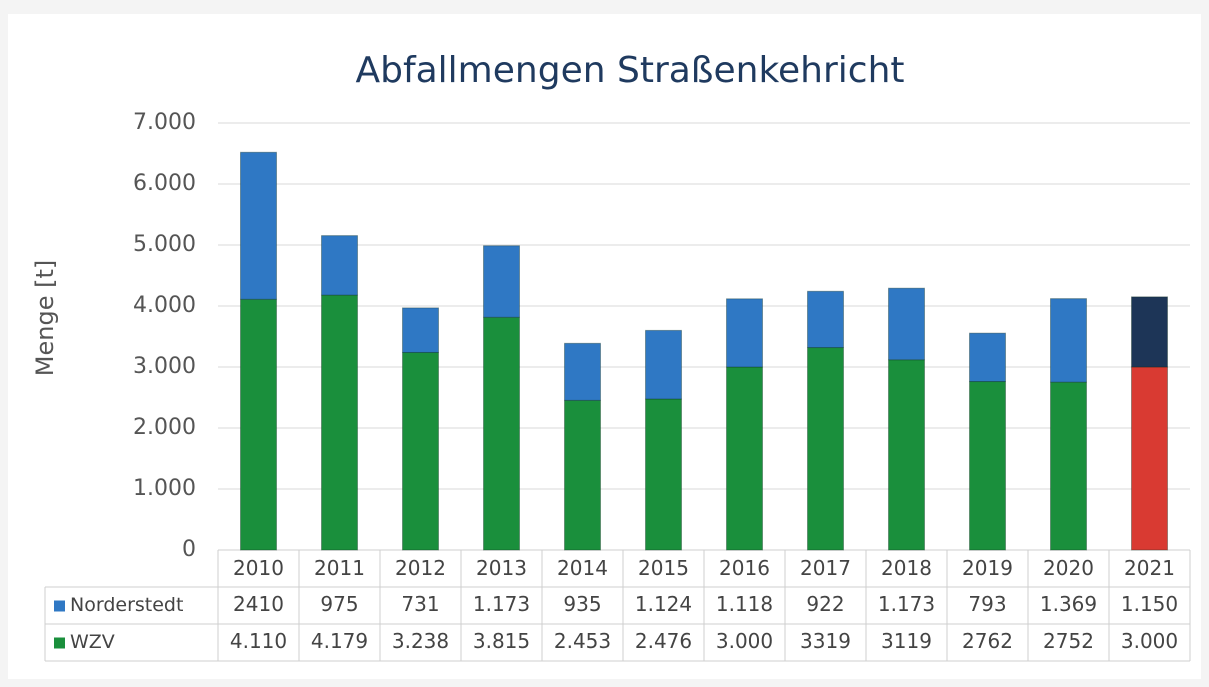 The height and width of the screenshot is (687, 1209). What do you see at coordinates (420, 568) in the screenshot?
I see `x-tick-label: 2012` at bounding box center [420, 568].